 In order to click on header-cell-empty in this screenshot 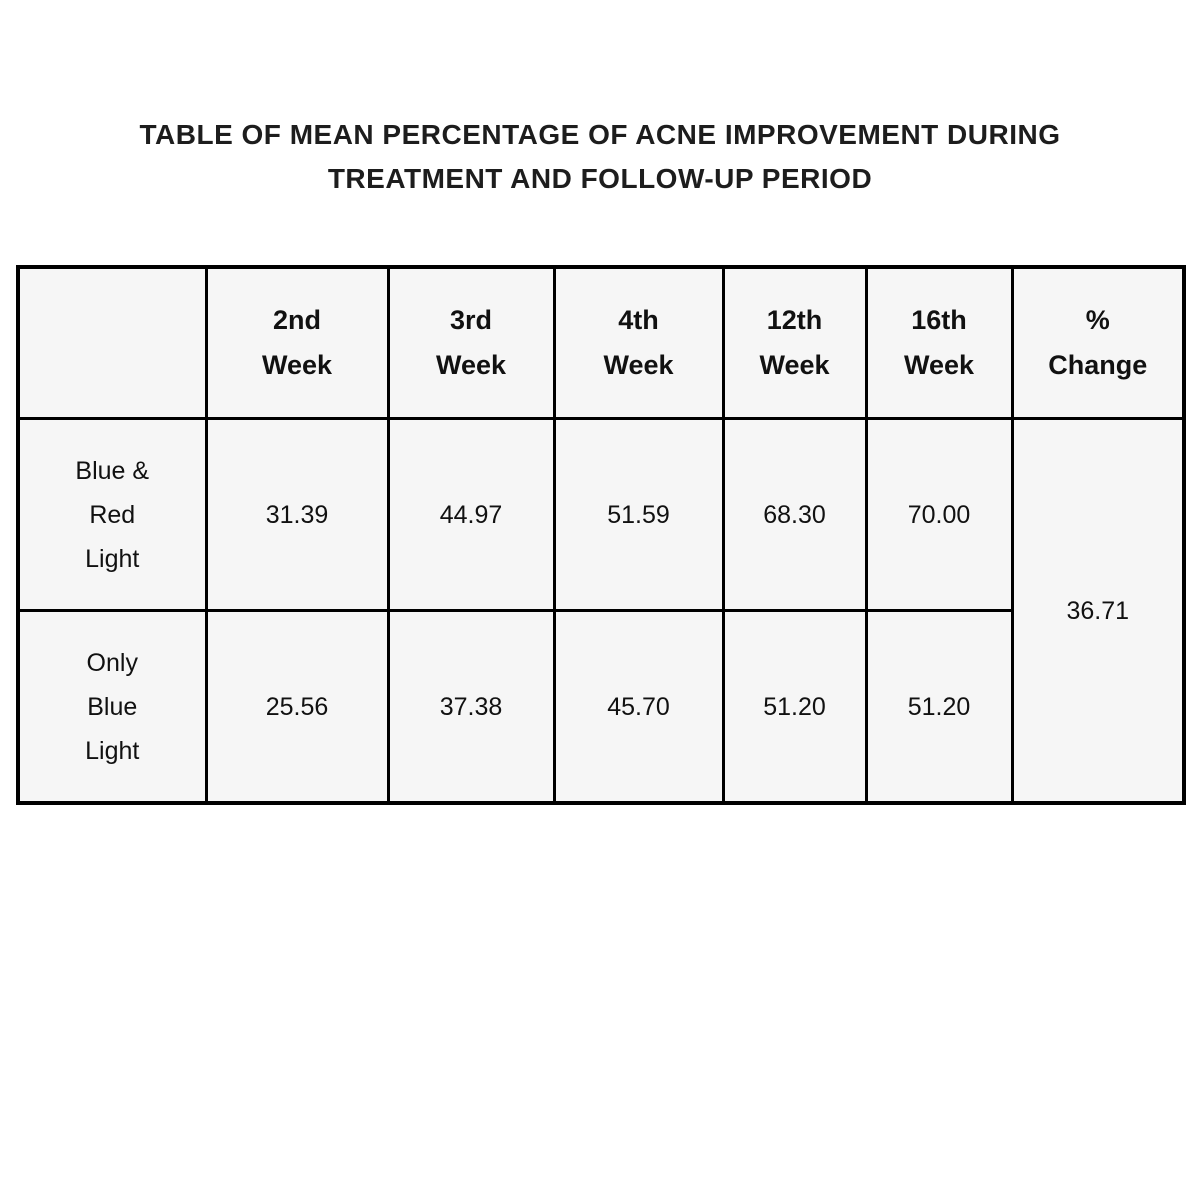, I will do `click(112, 342)`.